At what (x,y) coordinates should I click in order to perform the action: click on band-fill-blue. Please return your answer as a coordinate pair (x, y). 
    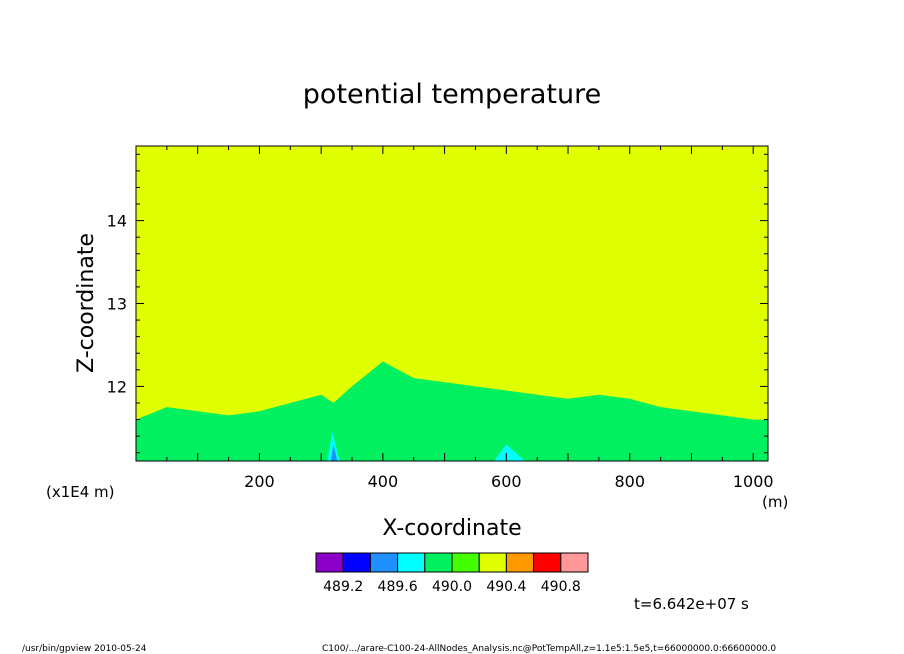
    Looking at the image, I should click on (334, 452).